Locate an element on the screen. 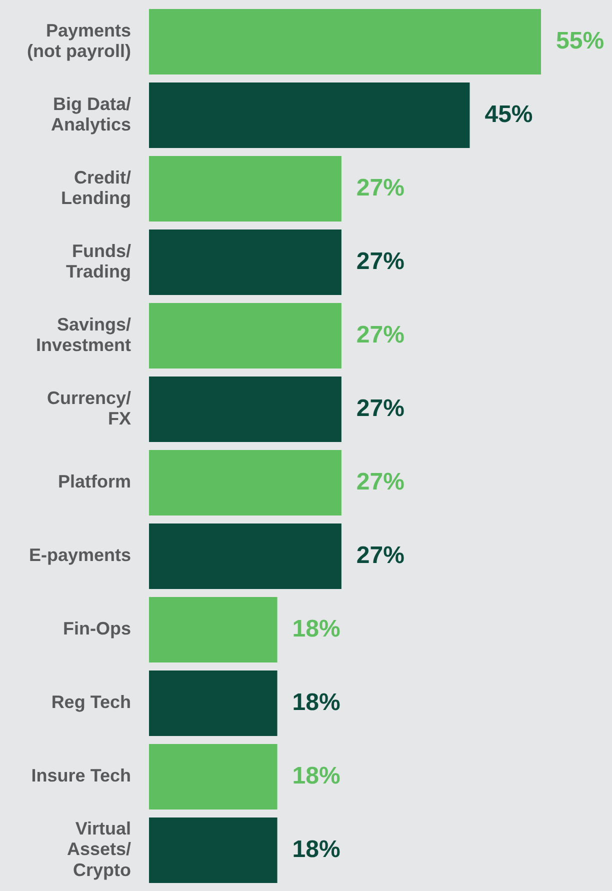 The height and width of the screenshot is (891, 612). y-tick-label: Credit/ Lending is located at coordinates (96, 187).